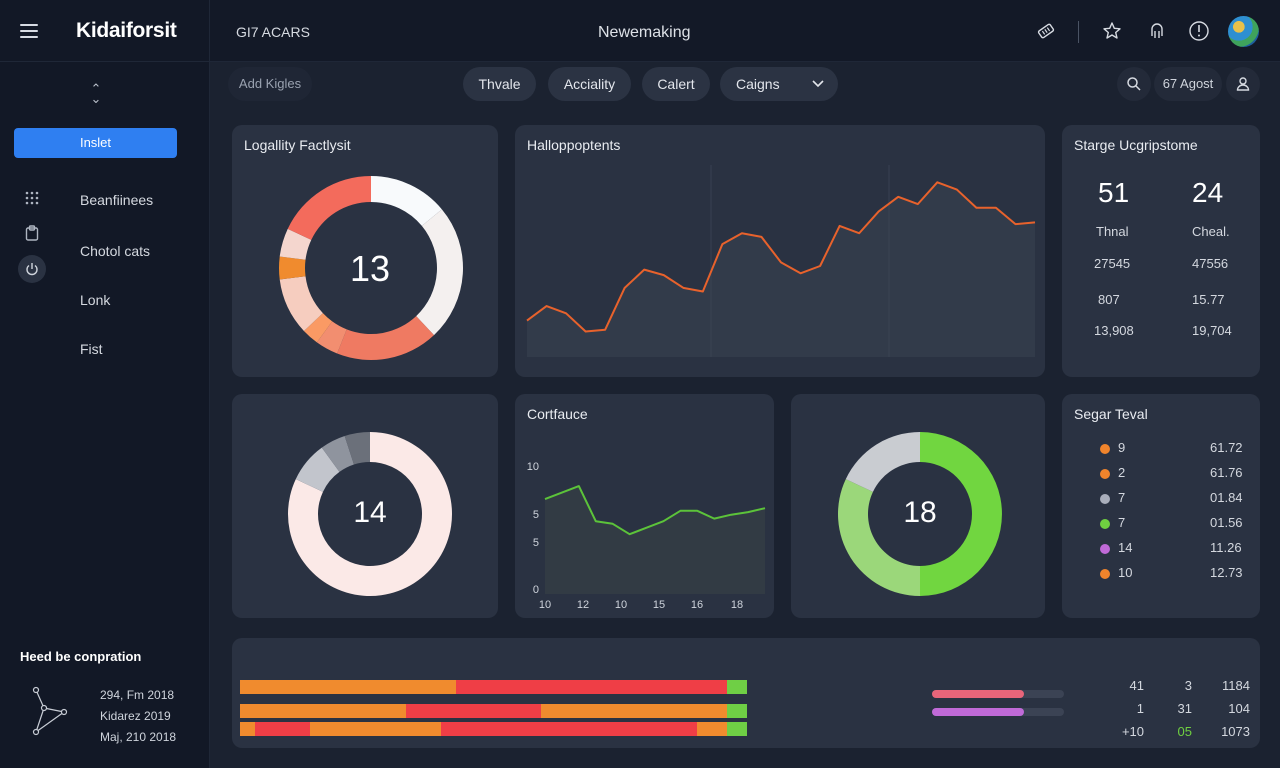 Image resolution: width=1280 pixels, height=768 pixels. I want to click on donut-card-3: 18, so click(918, 506).